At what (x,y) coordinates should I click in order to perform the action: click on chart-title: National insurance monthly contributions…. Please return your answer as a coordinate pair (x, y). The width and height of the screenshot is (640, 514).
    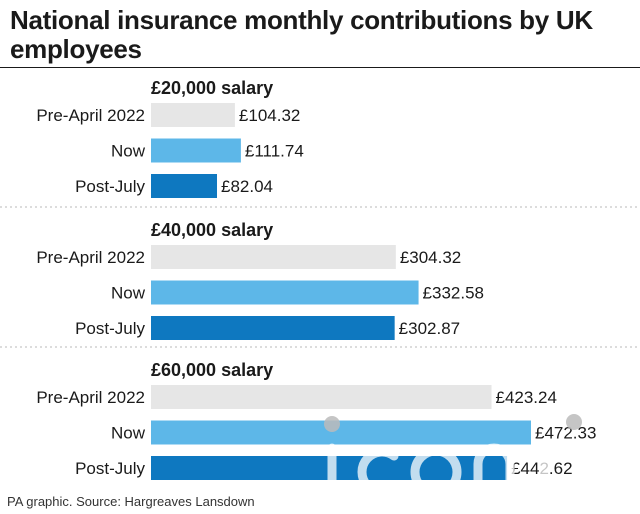
    Looking at the image, I should click on (301, 34).